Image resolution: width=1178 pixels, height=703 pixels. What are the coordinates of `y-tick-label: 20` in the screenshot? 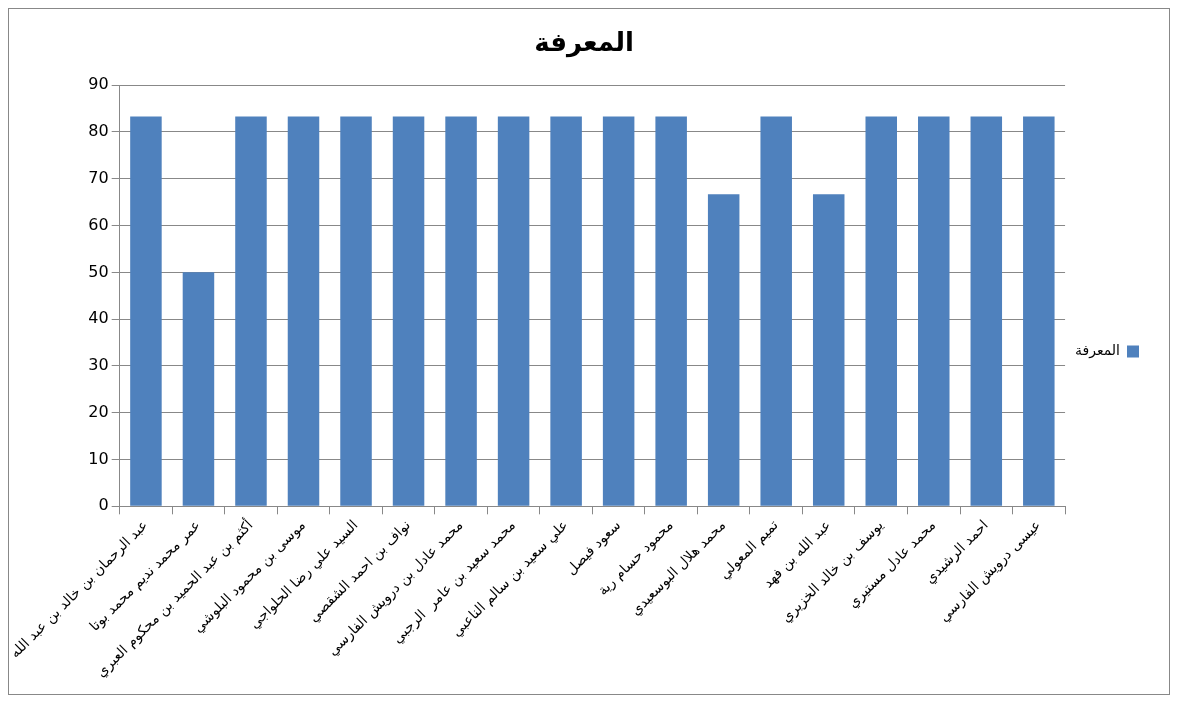 It's located at (98, 411).